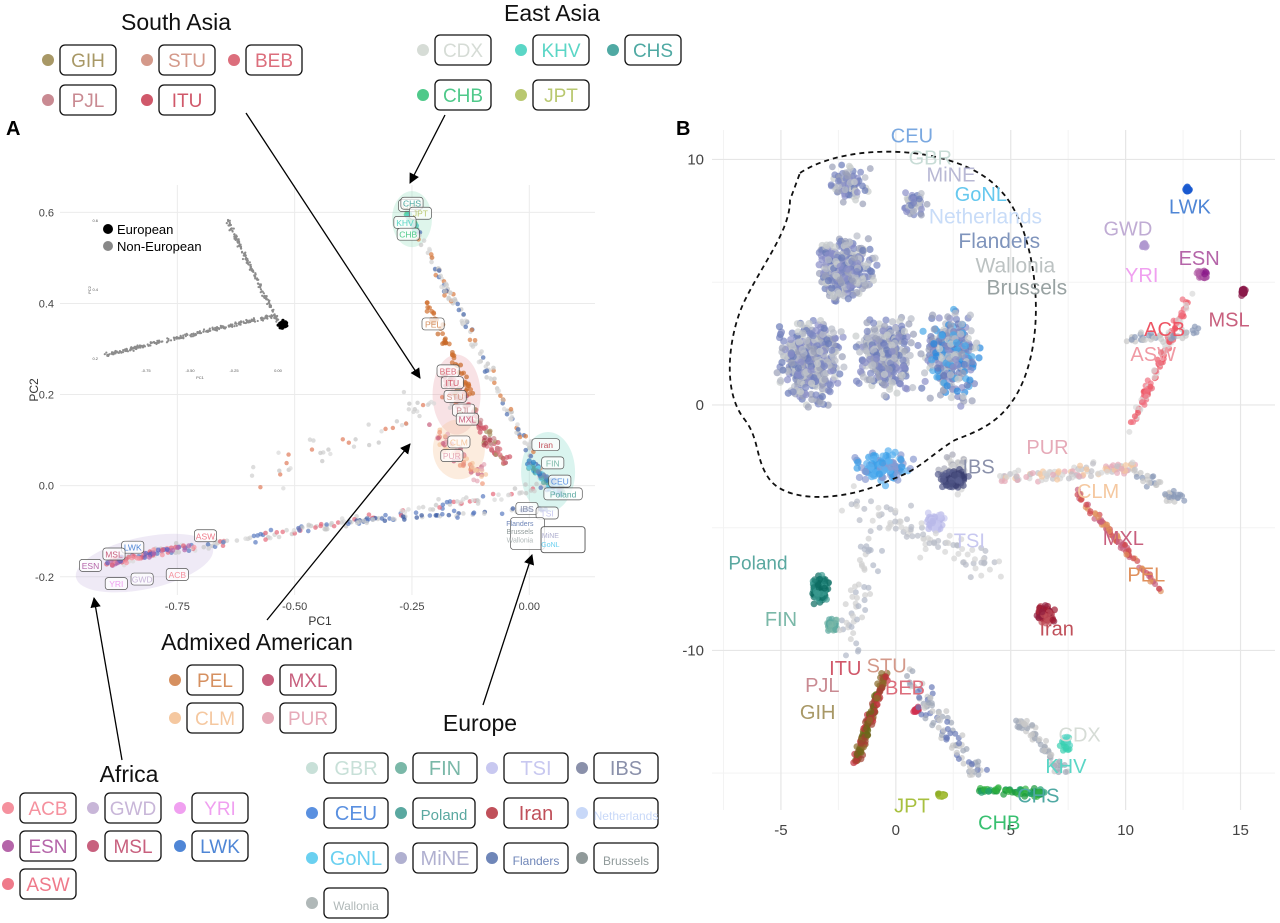  Describe the element at coordinates (282, 325) in the screenshot. I see `inset-european-point` at that location.